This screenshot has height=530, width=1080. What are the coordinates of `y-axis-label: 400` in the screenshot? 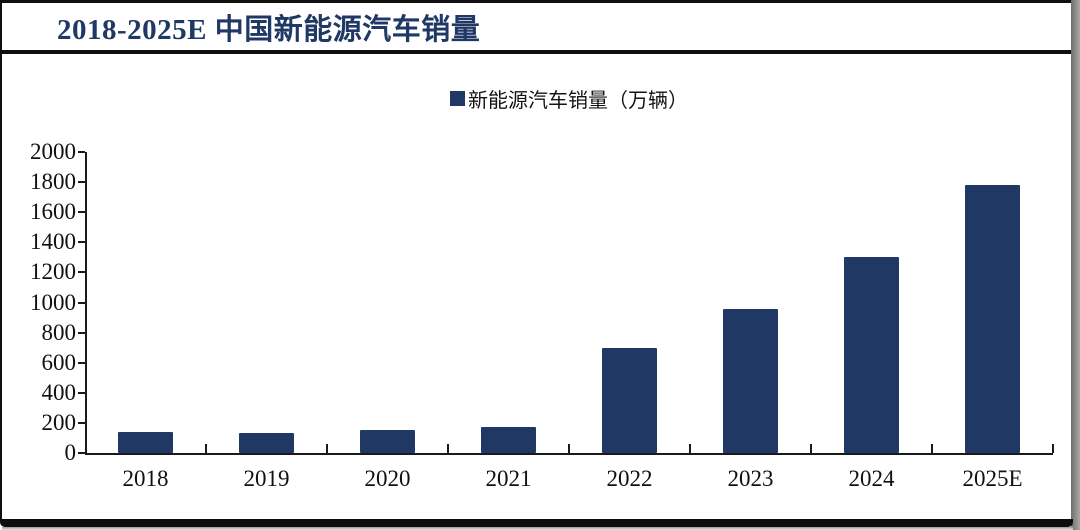 It's located at (59, 392).